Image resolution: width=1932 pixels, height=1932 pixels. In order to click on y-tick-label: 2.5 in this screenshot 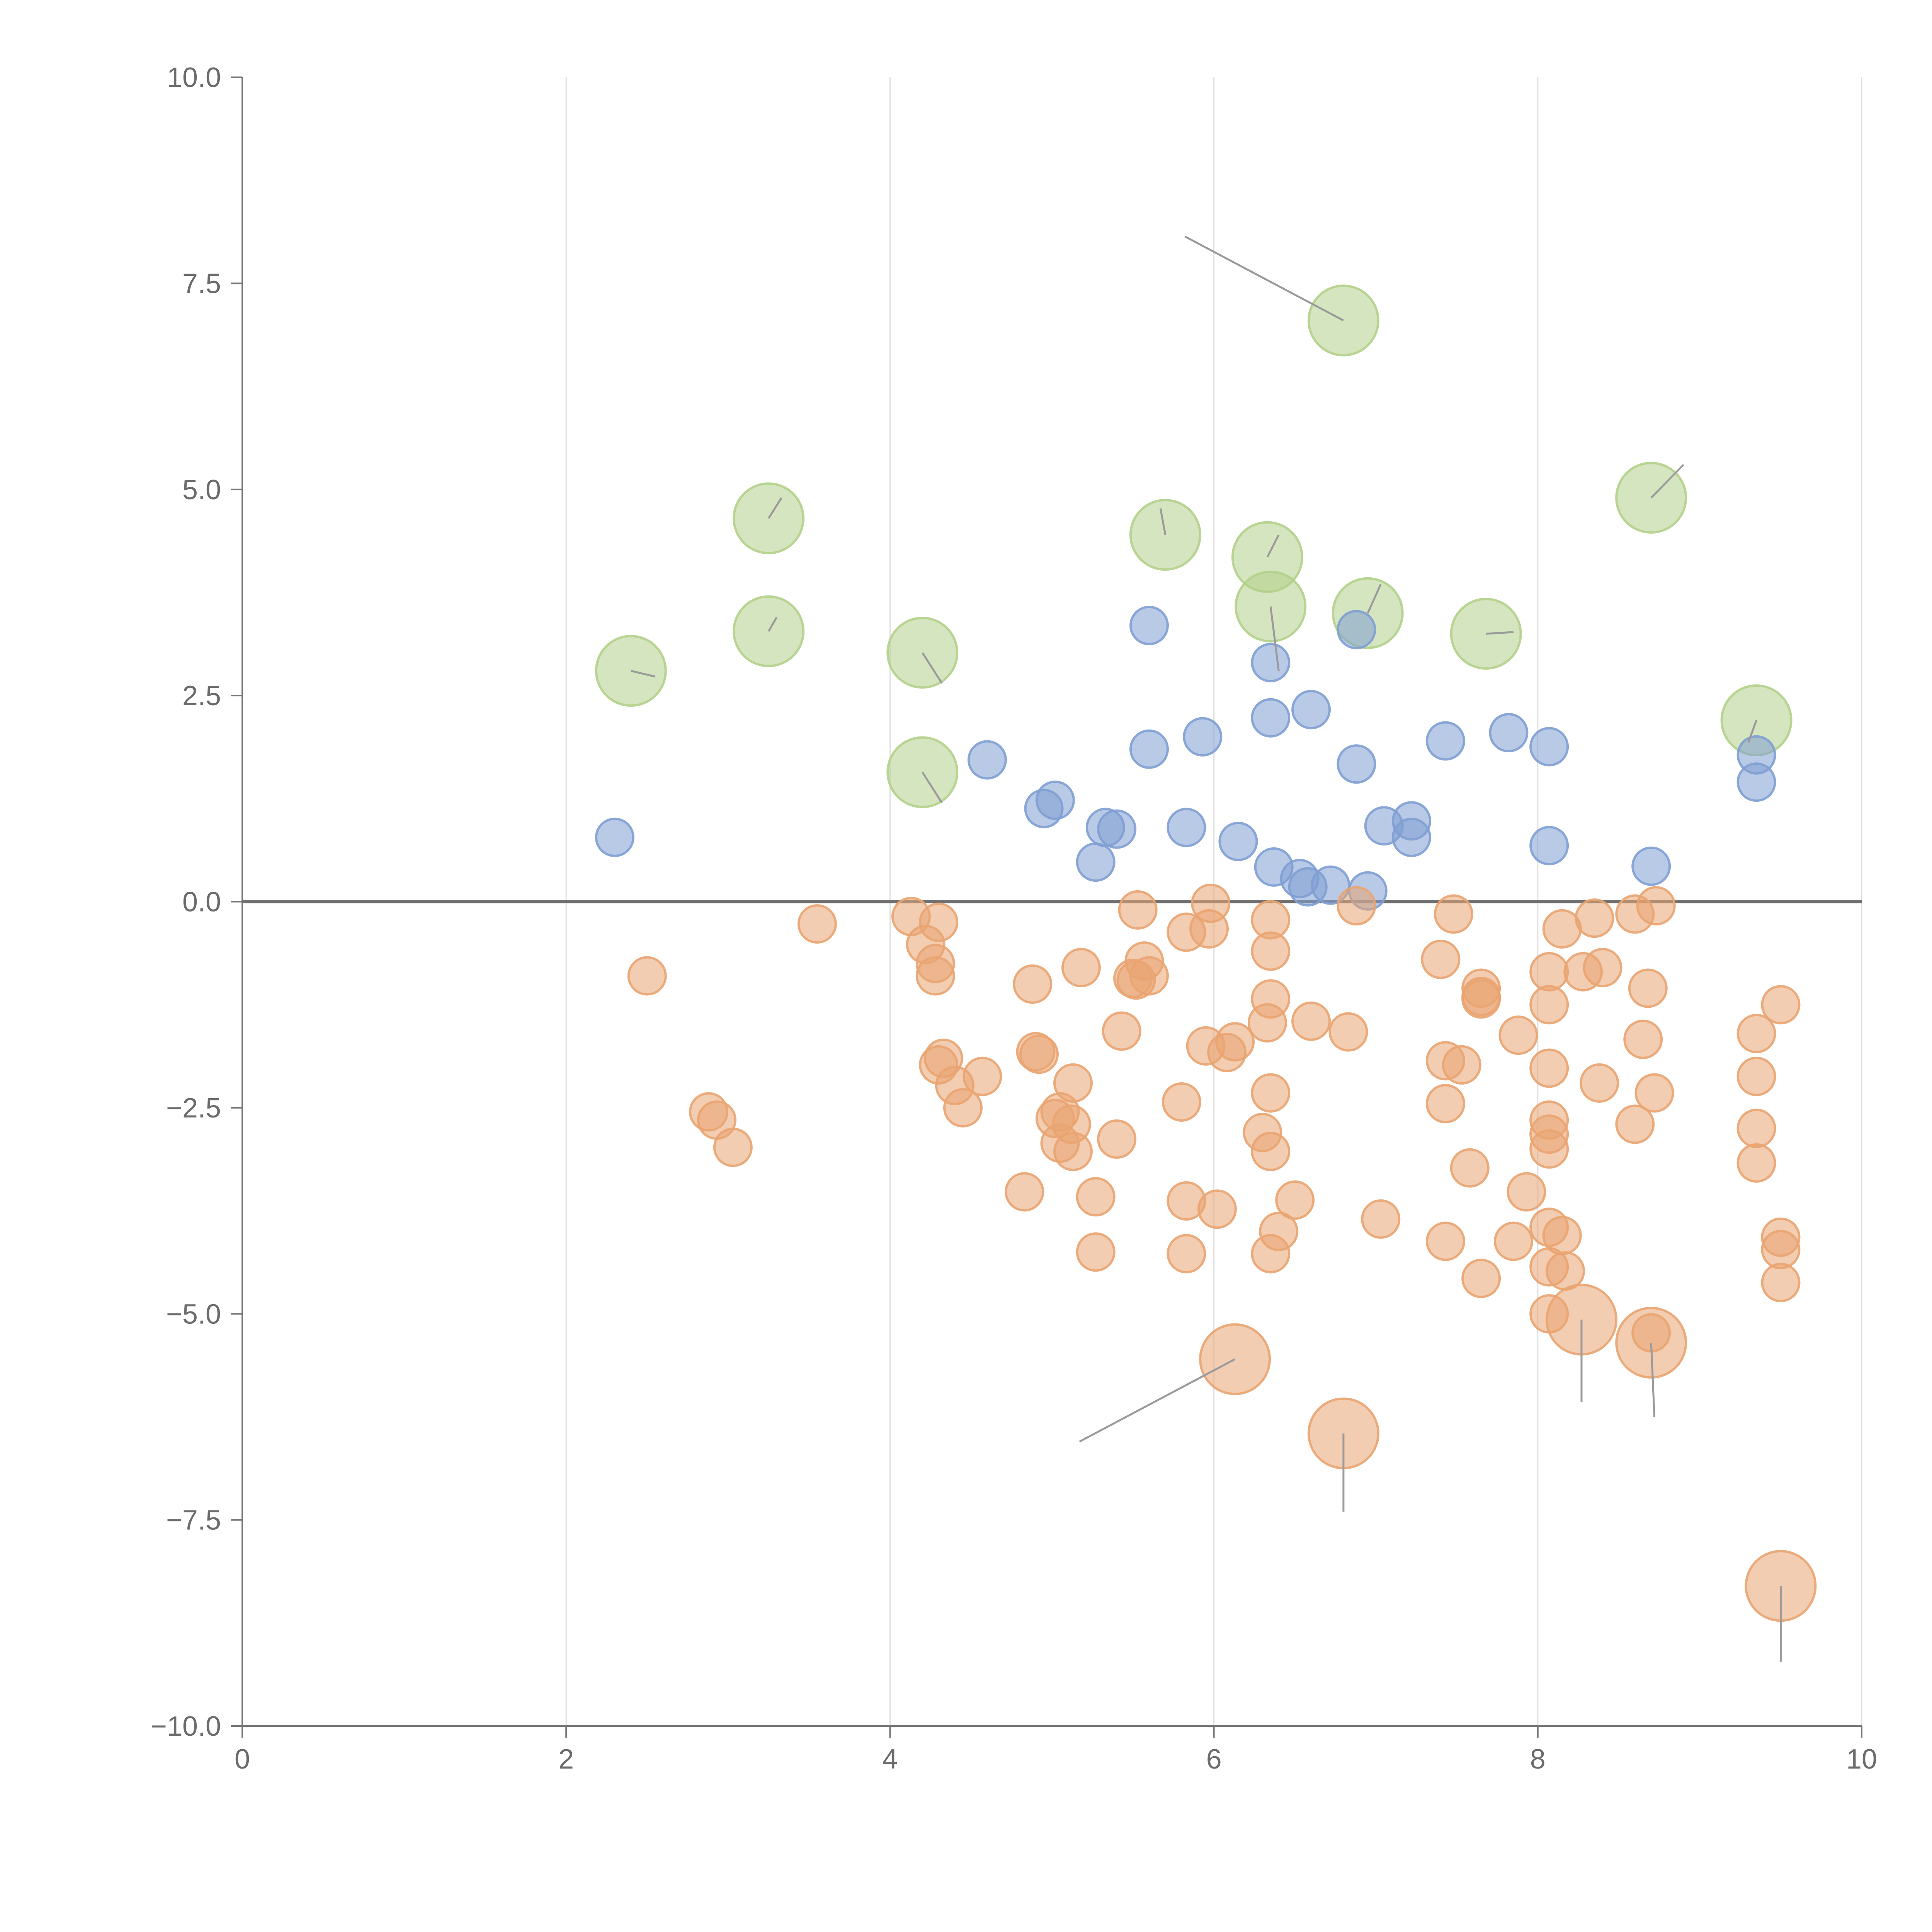, I will do `click(202, 695)`.